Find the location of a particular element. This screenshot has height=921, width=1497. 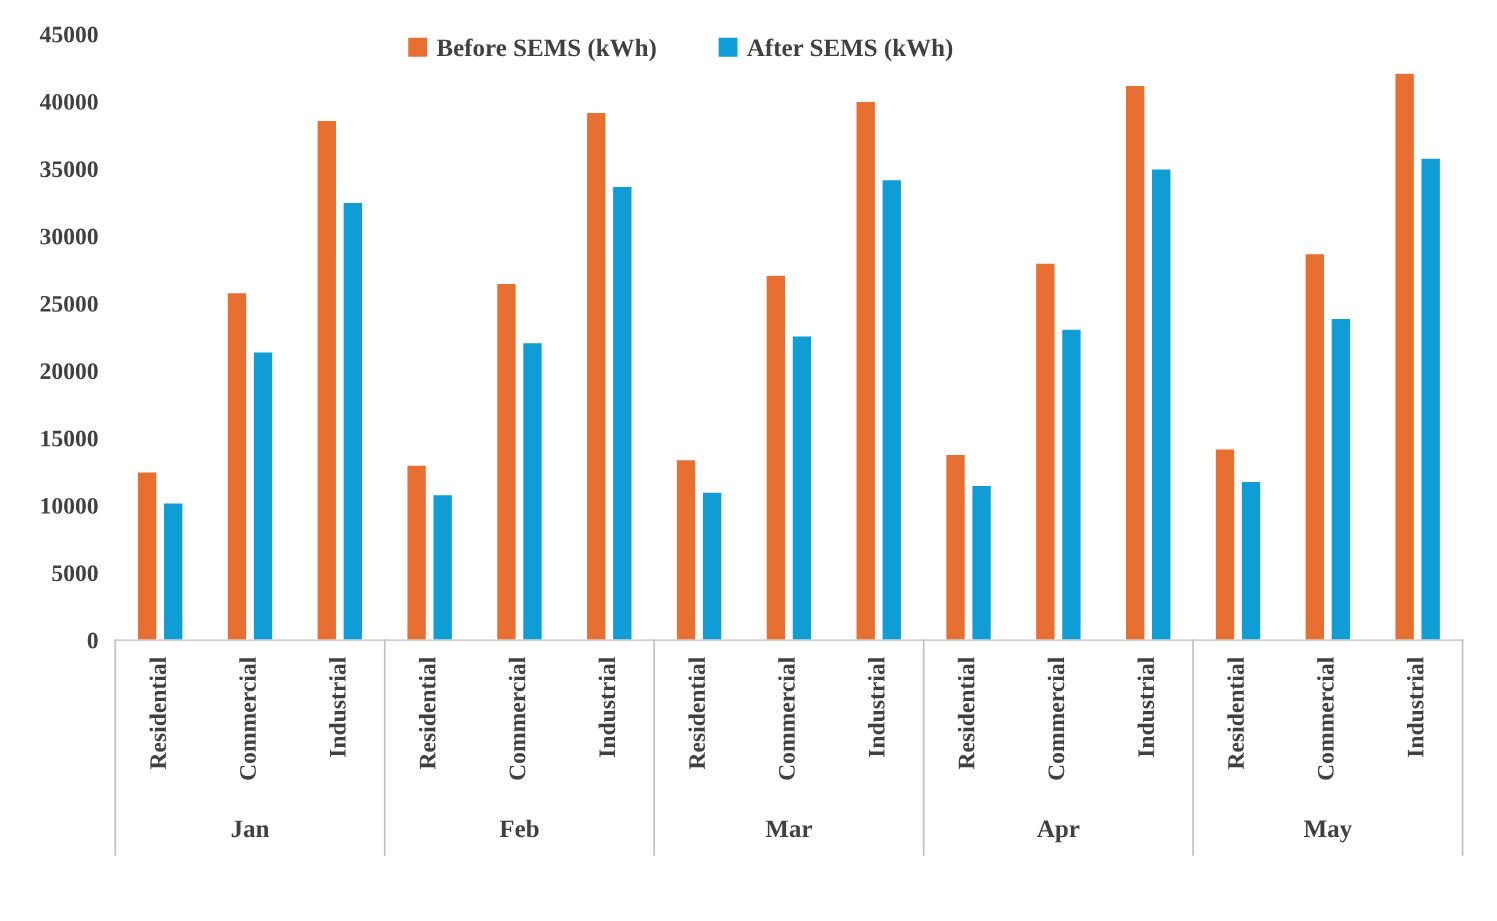

y-tick-label: 0 is located at coordinates (92, 640).